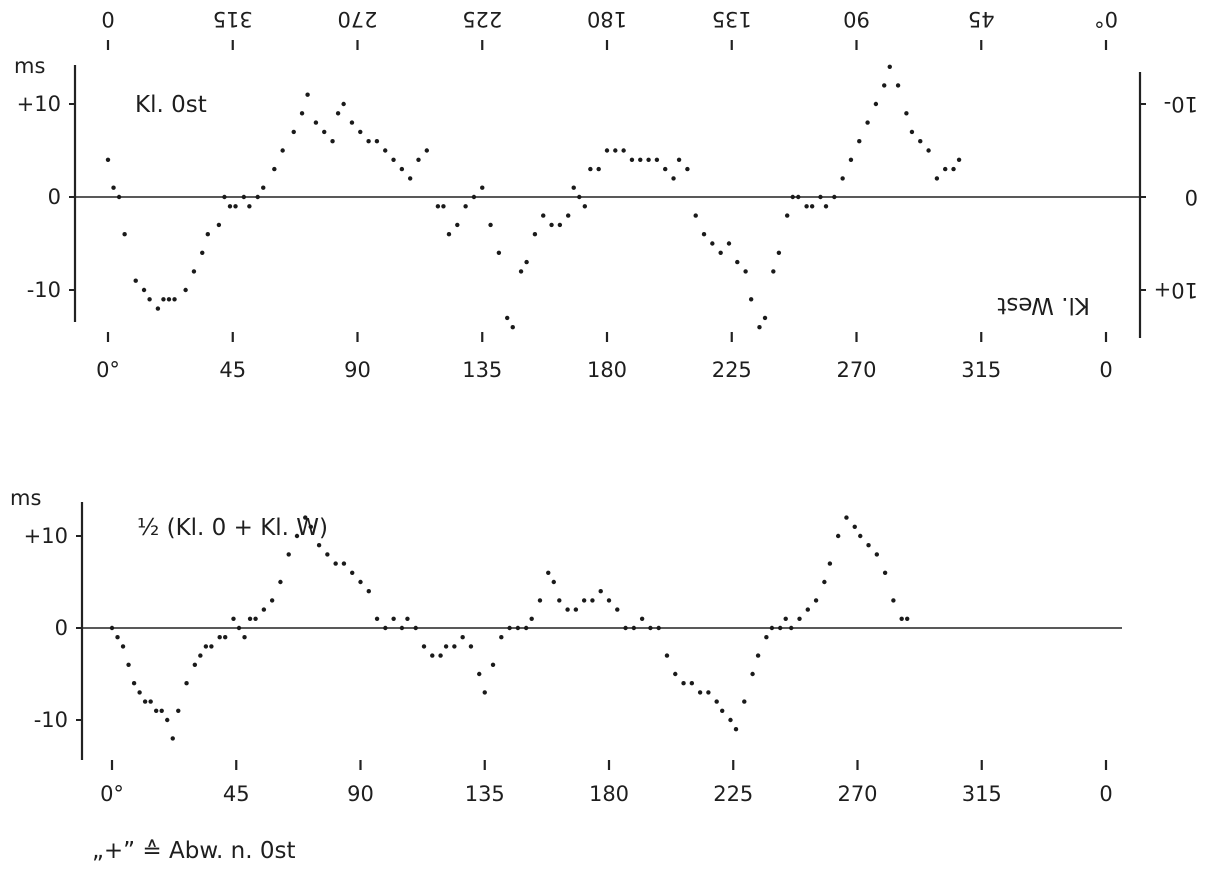 This screenshot has width=1205, height=874. I want to click on x-tick-label: 225, so click(733, 794).